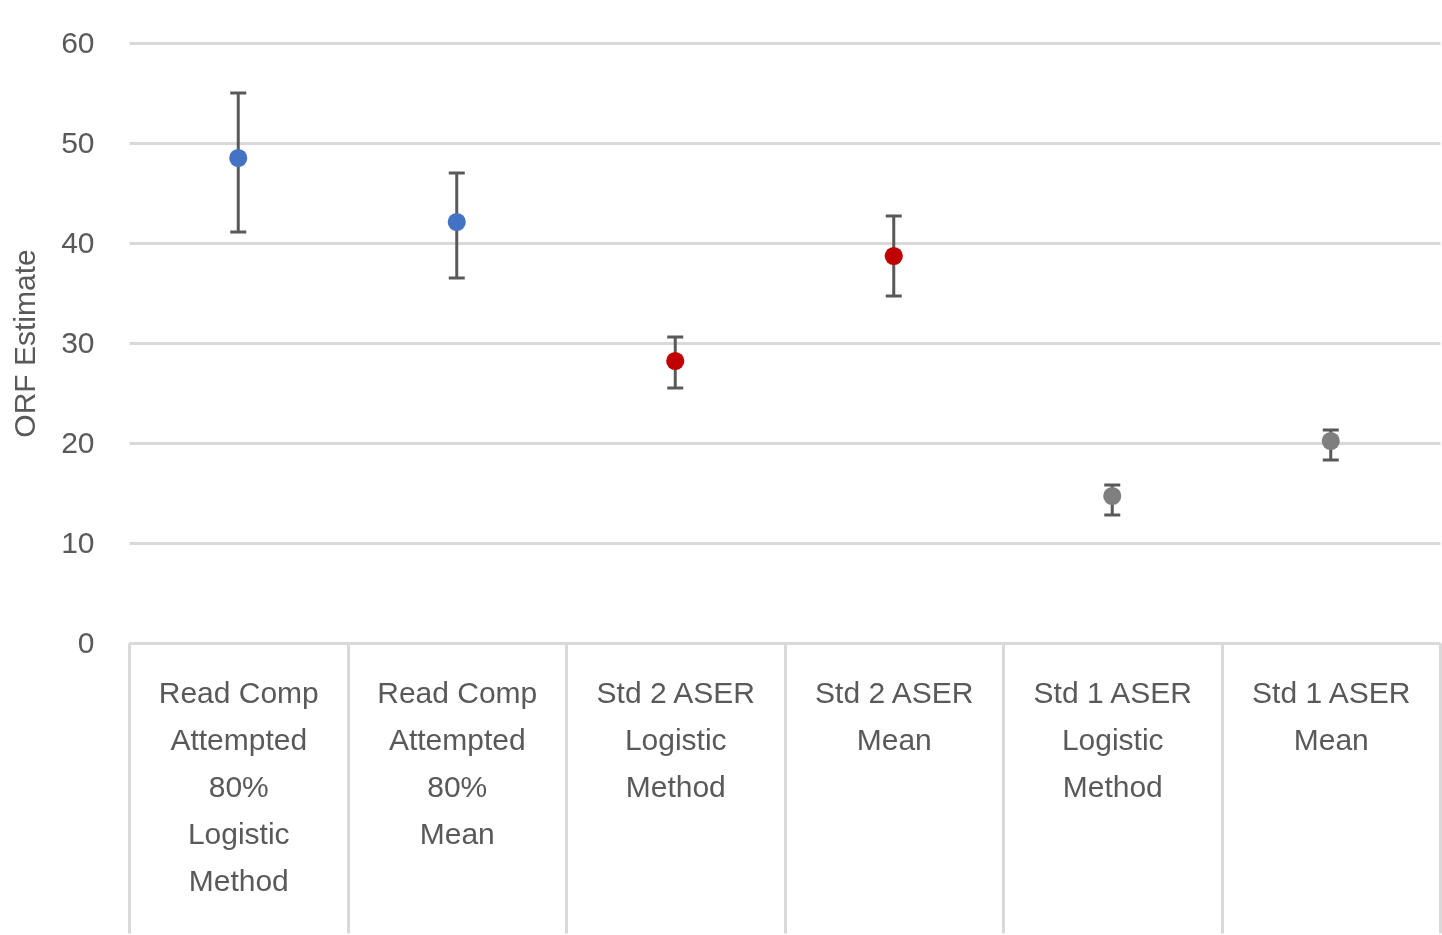 Image resolution: width=1442 pixels, height=935 pixels. Describe the element at coordinates (238, 786) in the screenshot. I see `x-tick-label: Read Comp Attempted 80% Logistic Method` at that location.